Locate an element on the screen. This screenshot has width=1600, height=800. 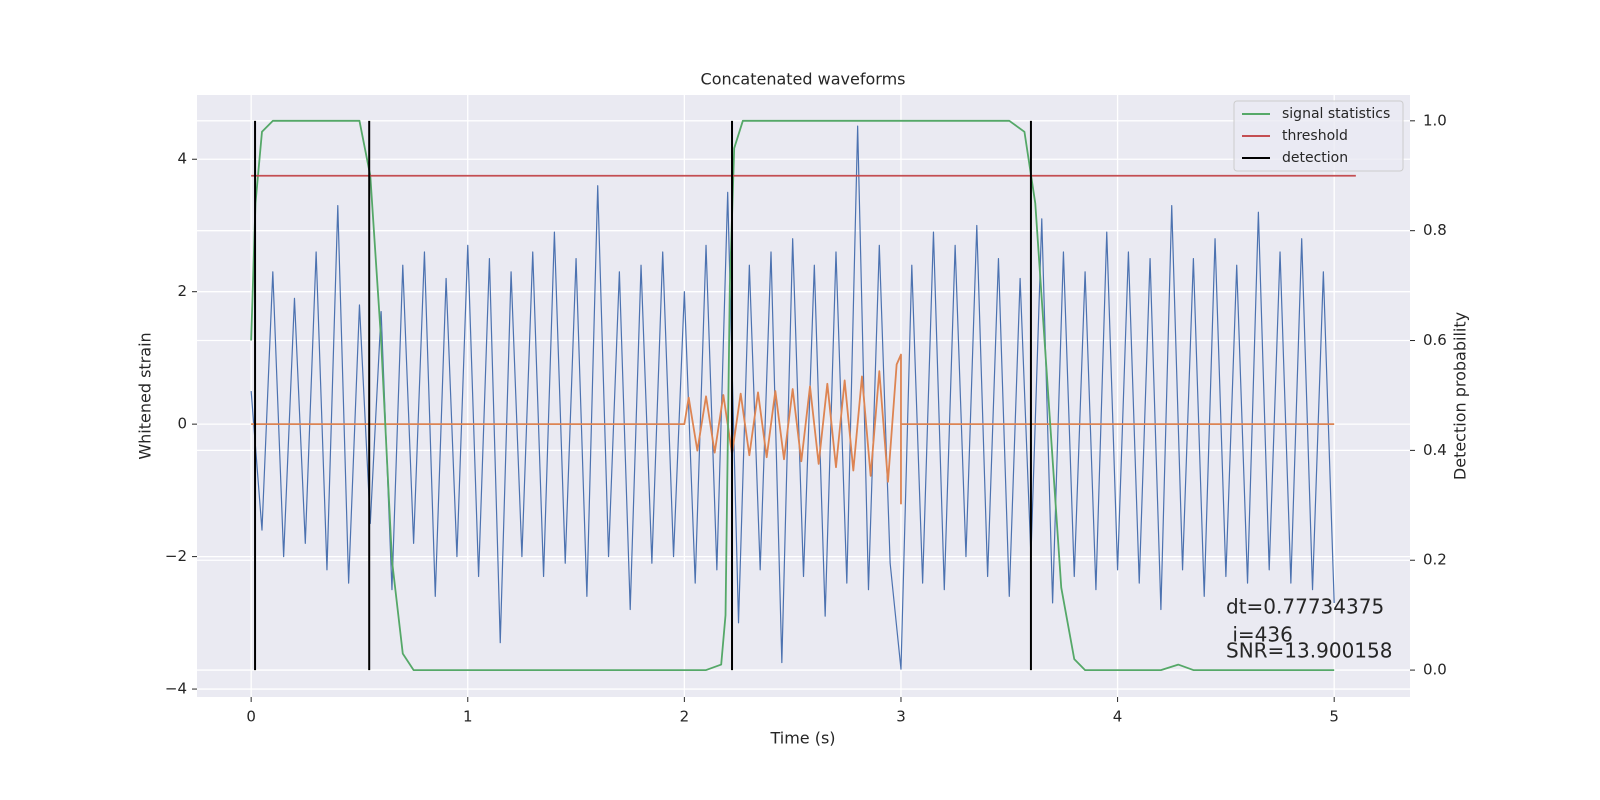
y-tick-label: −4 is located at coordinates (176, 689).